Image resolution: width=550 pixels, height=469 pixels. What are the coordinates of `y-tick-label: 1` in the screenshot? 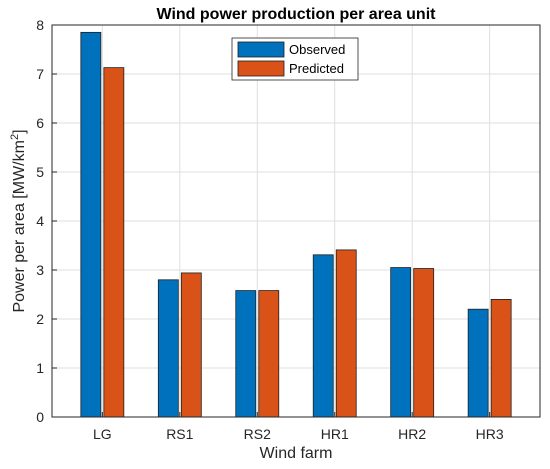 It's located at (40, 368).